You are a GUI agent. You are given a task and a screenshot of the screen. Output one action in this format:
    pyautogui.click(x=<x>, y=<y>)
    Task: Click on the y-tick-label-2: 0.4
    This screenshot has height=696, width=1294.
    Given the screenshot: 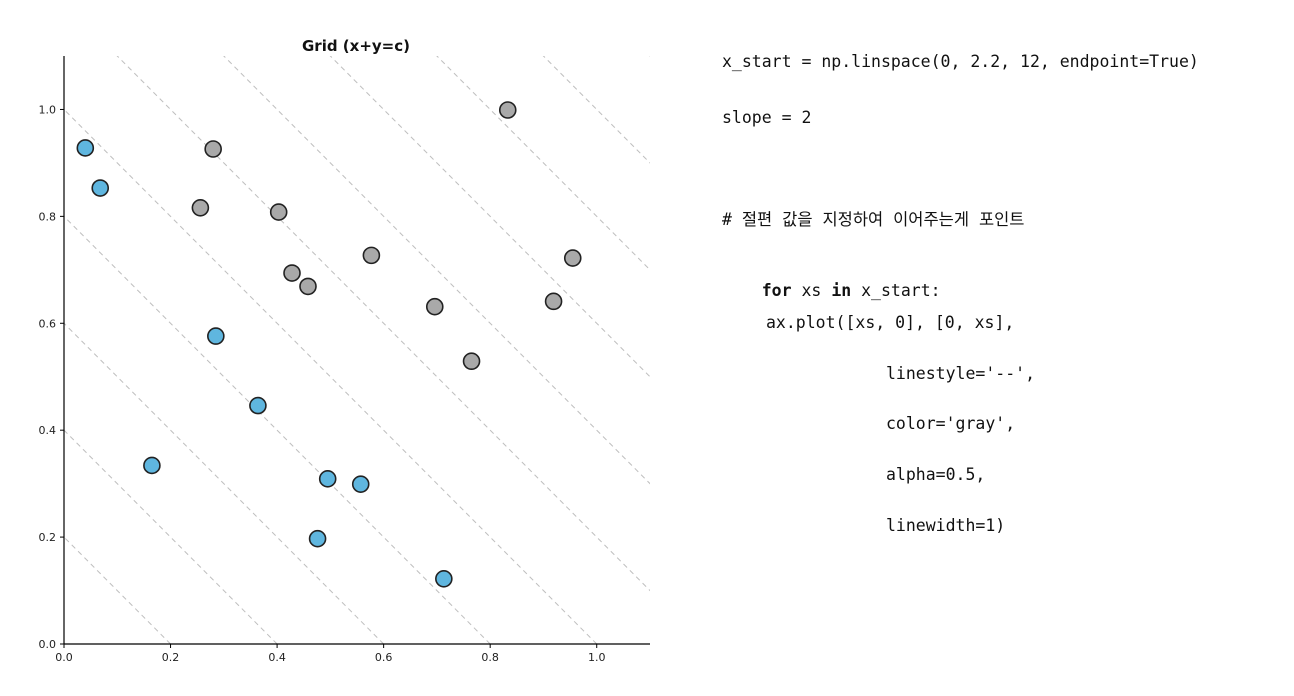 What is the action you would take?
    pyautogui.click(x=48, y=430)
    